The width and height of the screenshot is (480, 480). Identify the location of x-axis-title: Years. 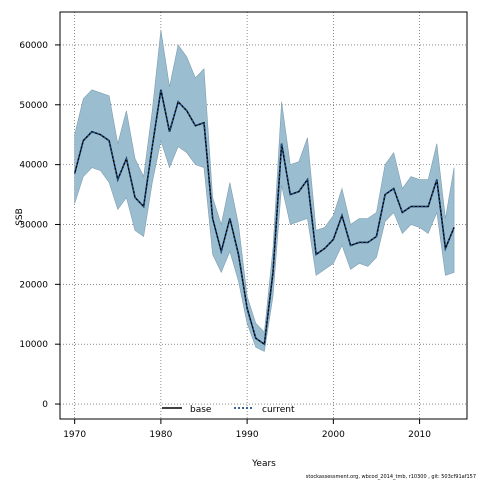
(263, 464).